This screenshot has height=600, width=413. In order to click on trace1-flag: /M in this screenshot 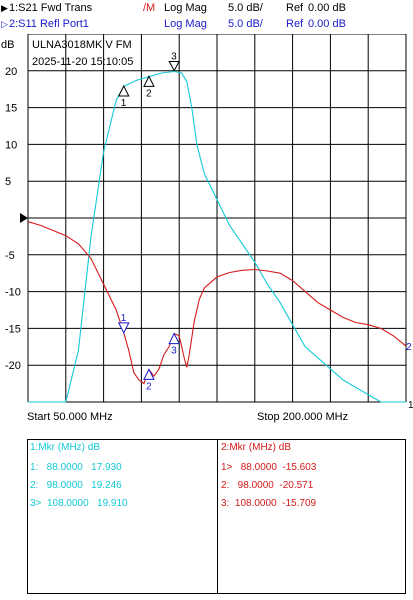, I will do `click(149, 8)`.